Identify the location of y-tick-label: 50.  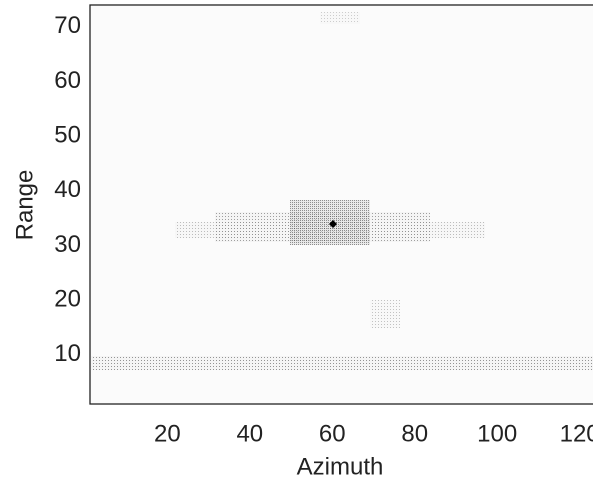
(67, 135).